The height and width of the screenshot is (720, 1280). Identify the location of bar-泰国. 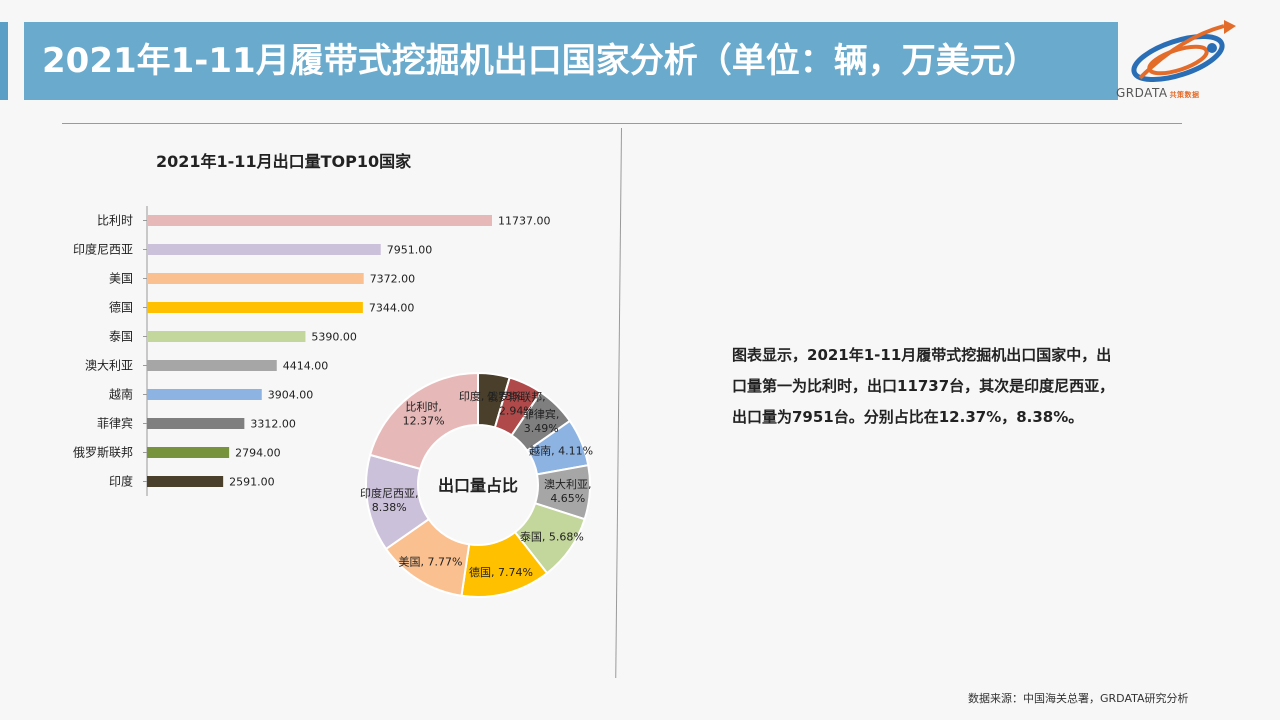
(226, 336).